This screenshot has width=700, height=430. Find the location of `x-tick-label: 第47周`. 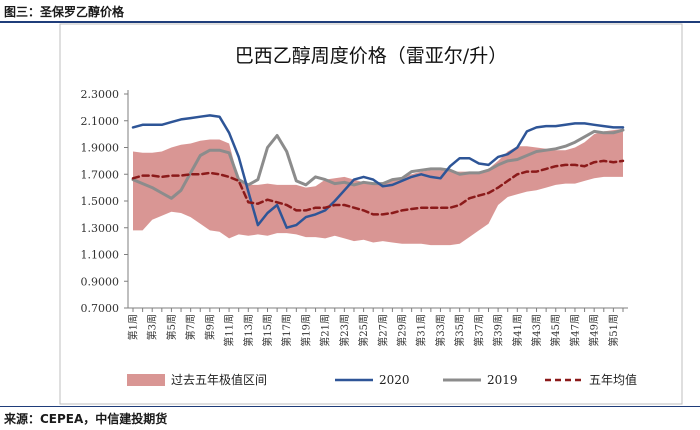

x-tick-label: 第47周 is located at coordinates (575, 330).